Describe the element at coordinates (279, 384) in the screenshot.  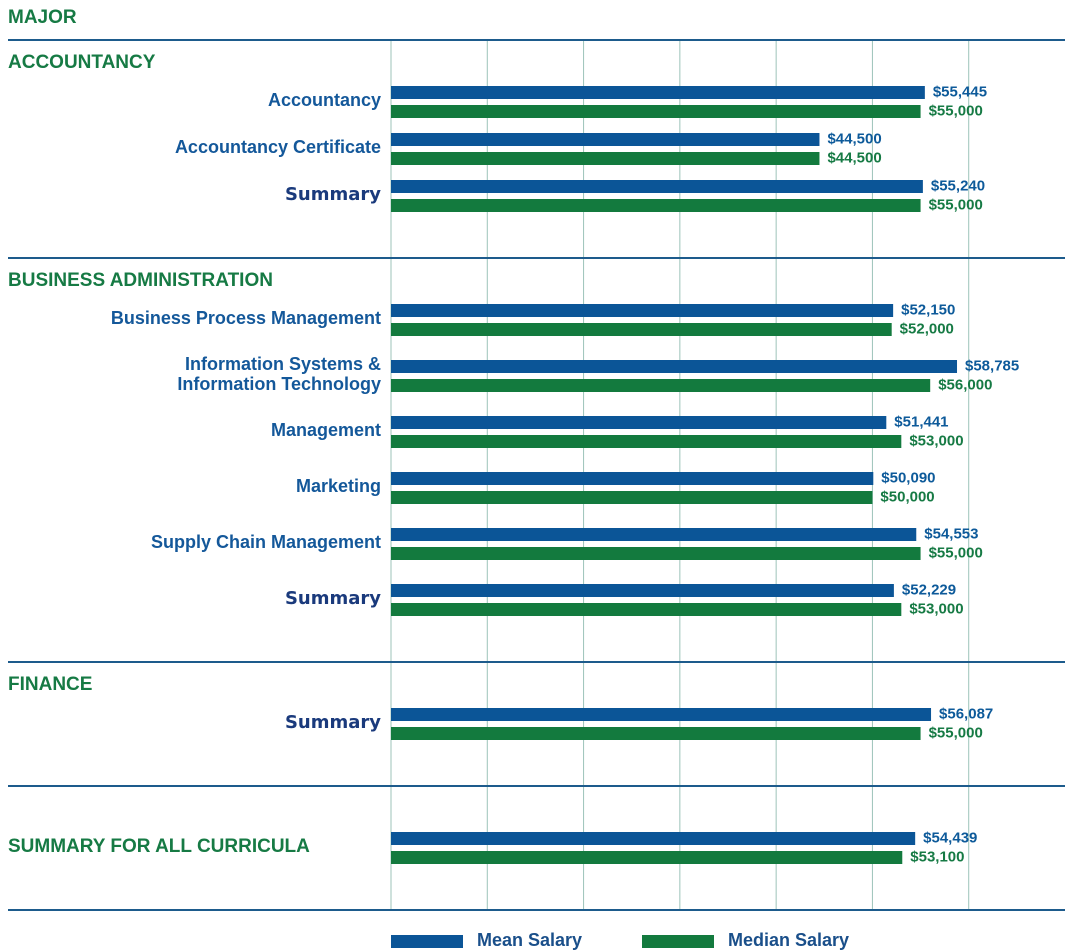
I see `row-label: Information Technology` at that location.